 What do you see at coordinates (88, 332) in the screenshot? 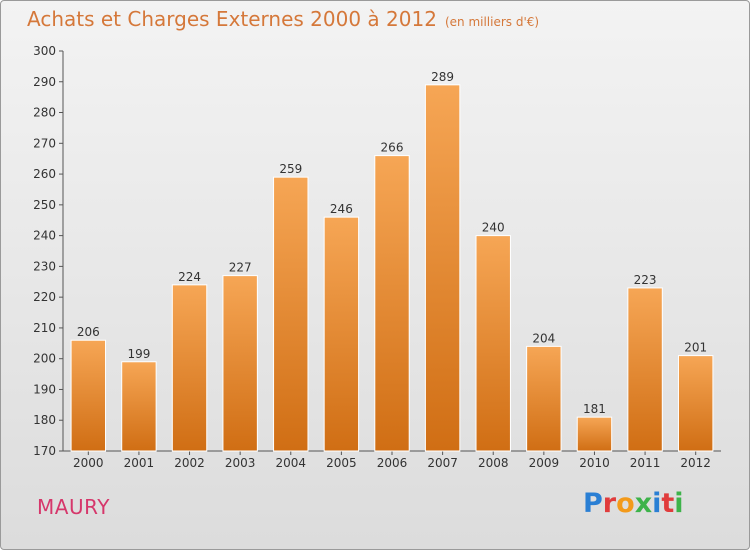
I see `data-label: 206` at bounding box center [88, 332].